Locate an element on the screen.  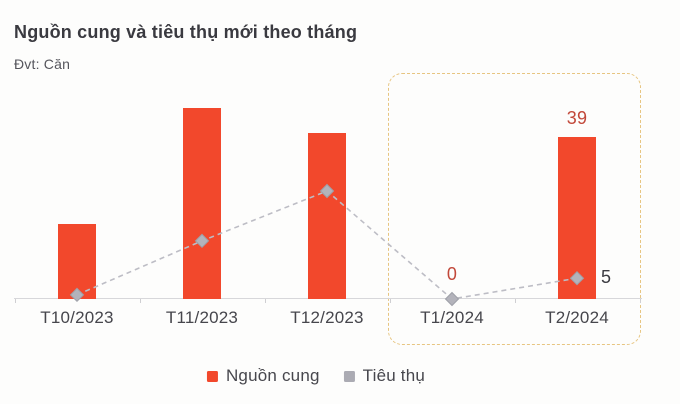
unit-label: Đvt: Căn is located at coordinates (42, 64).